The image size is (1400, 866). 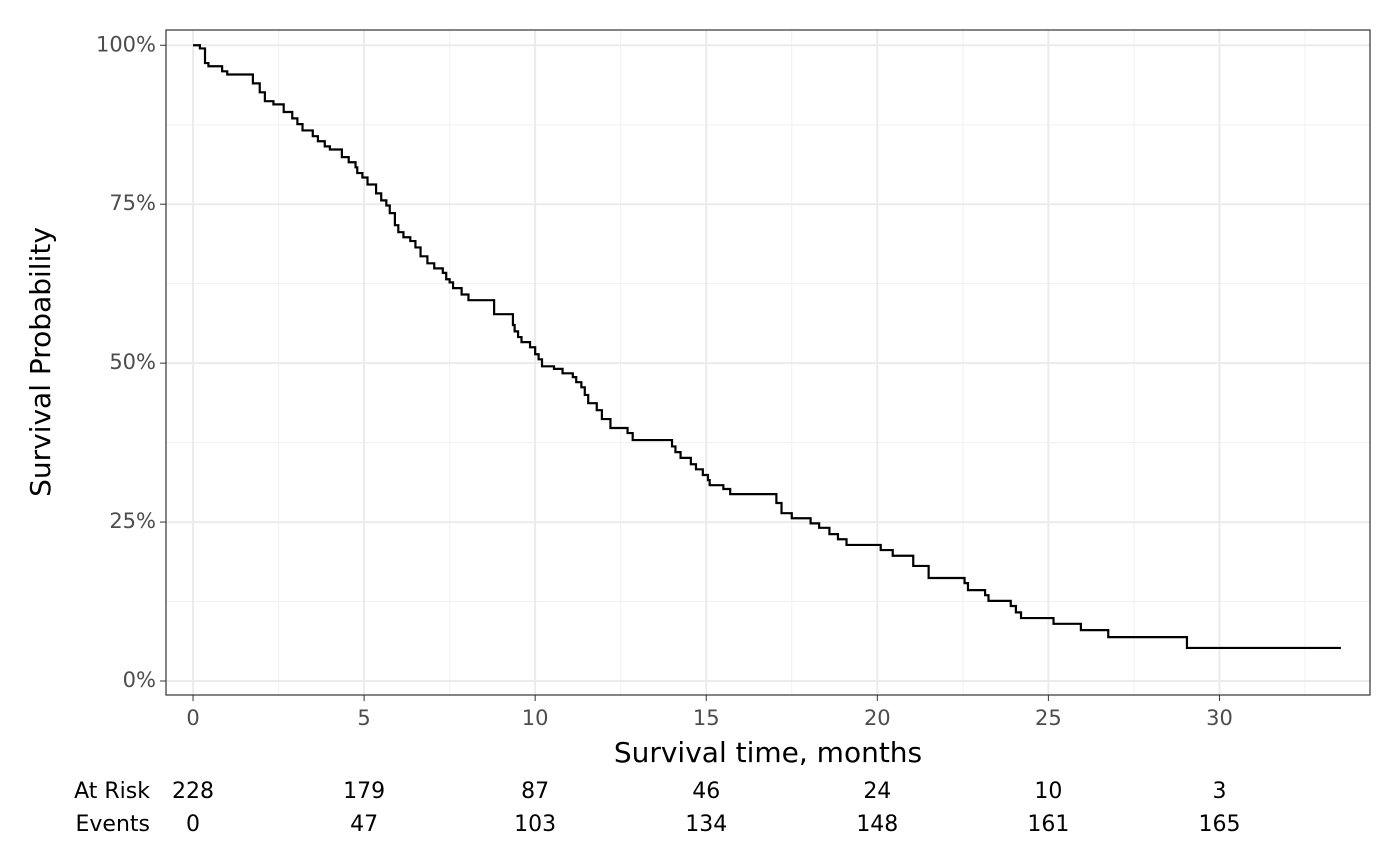 What do you see at coordinates (877, 824) in the screenshot?
I see `risk-value: 148` at bounding box center [877, 824].